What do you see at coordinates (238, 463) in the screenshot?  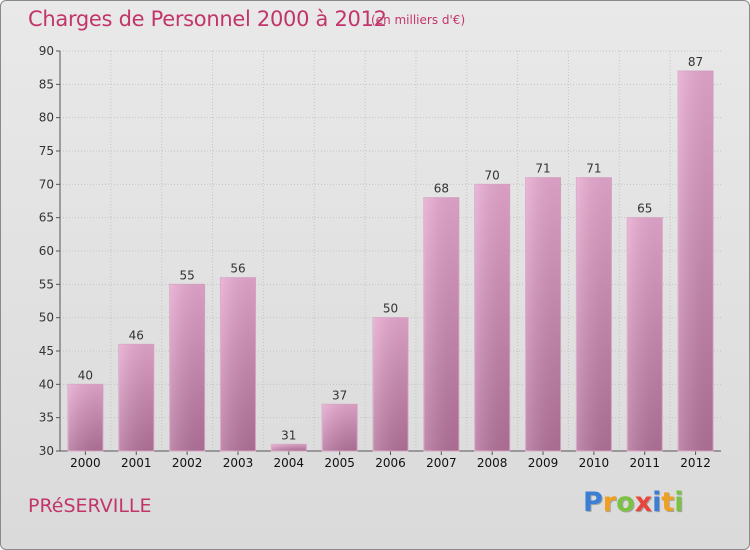 I see `x-tick-label: 2003` at bounding box center [238, 463].